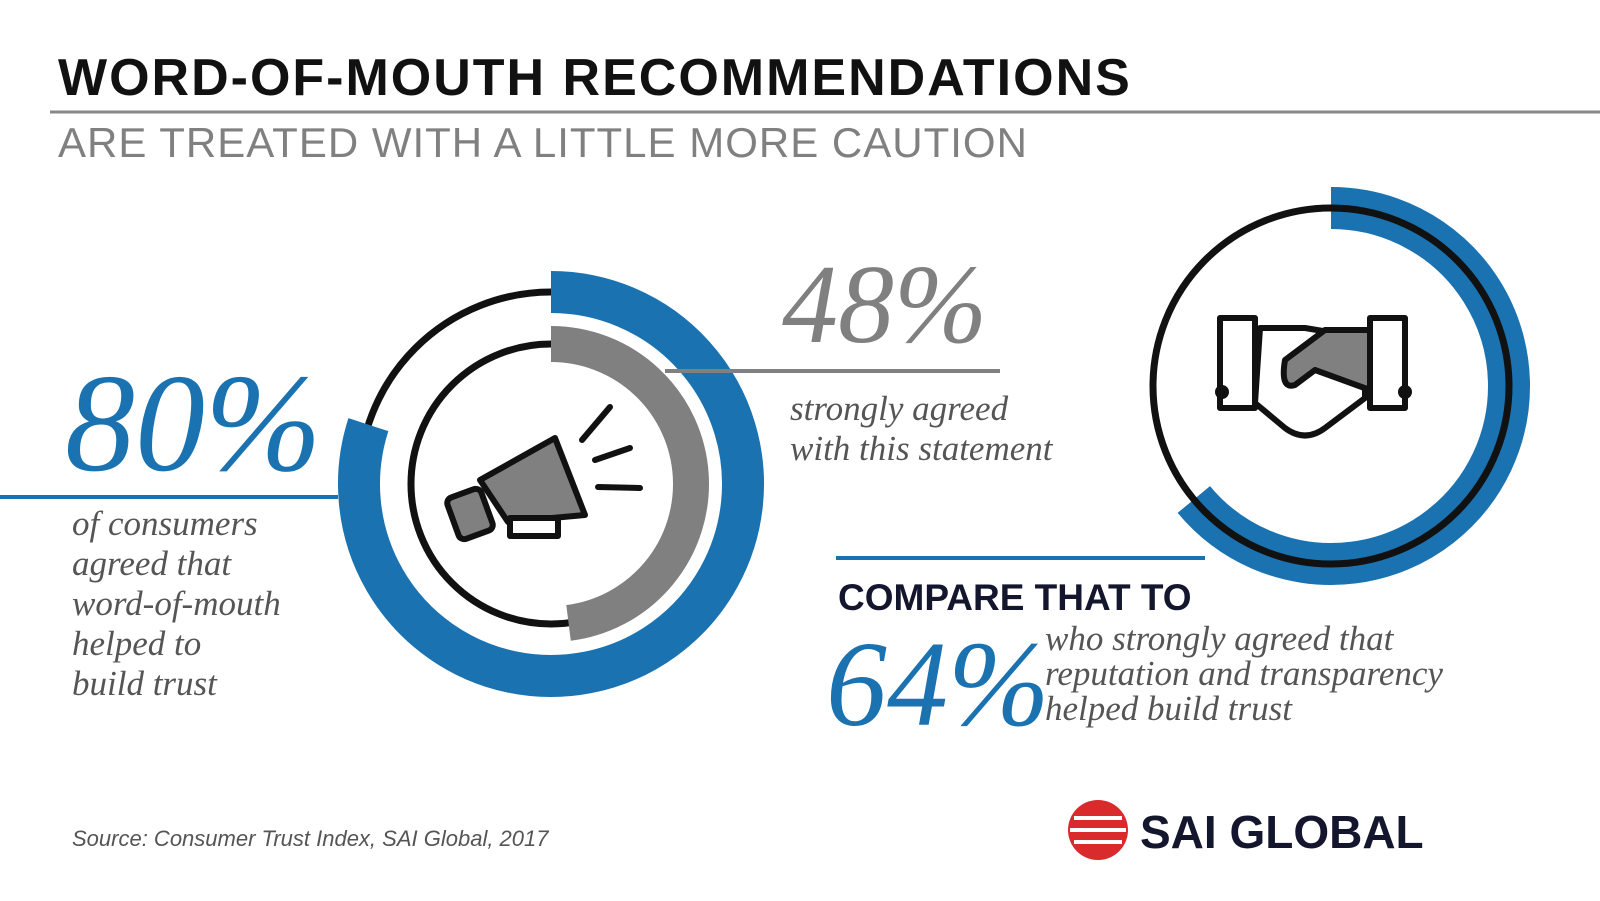 The height and width of the screenshot is (901, 1600). Describe the element at coordinates (595, 78) in the screenshot. I see `title: WORD-OF-MOUTH RECOMMENDATIONS` at that location.